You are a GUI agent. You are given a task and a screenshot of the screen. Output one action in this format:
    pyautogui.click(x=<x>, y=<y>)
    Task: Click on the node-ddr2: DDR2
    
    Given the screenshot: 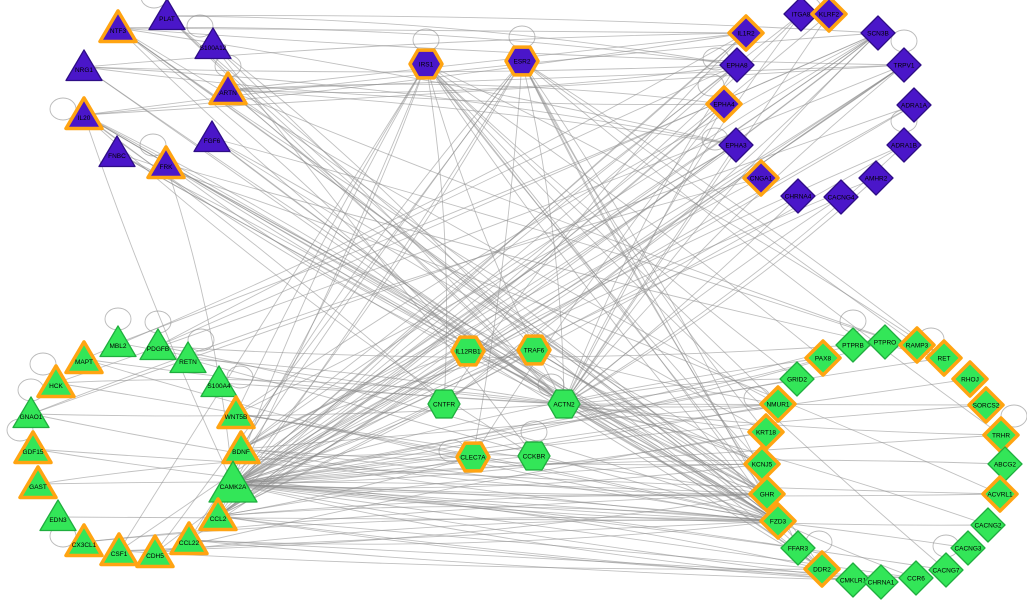 What is the action you would take?
    pyautogui.click(x=822, y=569)
    